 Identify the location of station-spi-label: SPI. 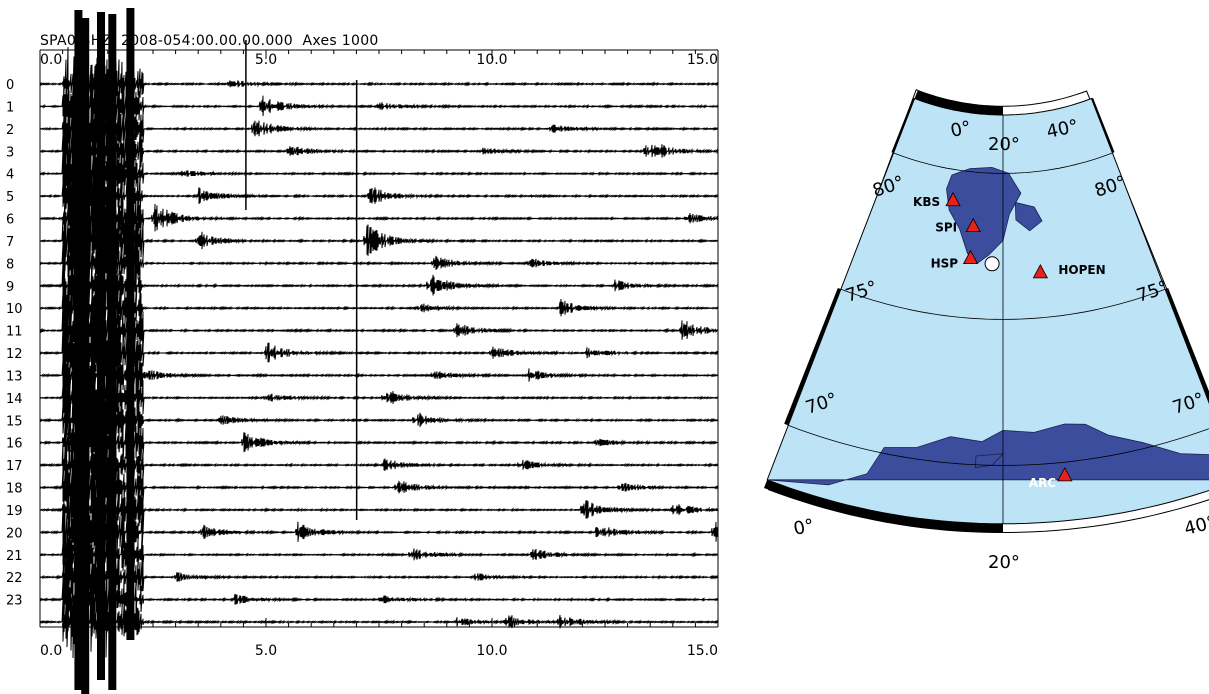
(946, 228).